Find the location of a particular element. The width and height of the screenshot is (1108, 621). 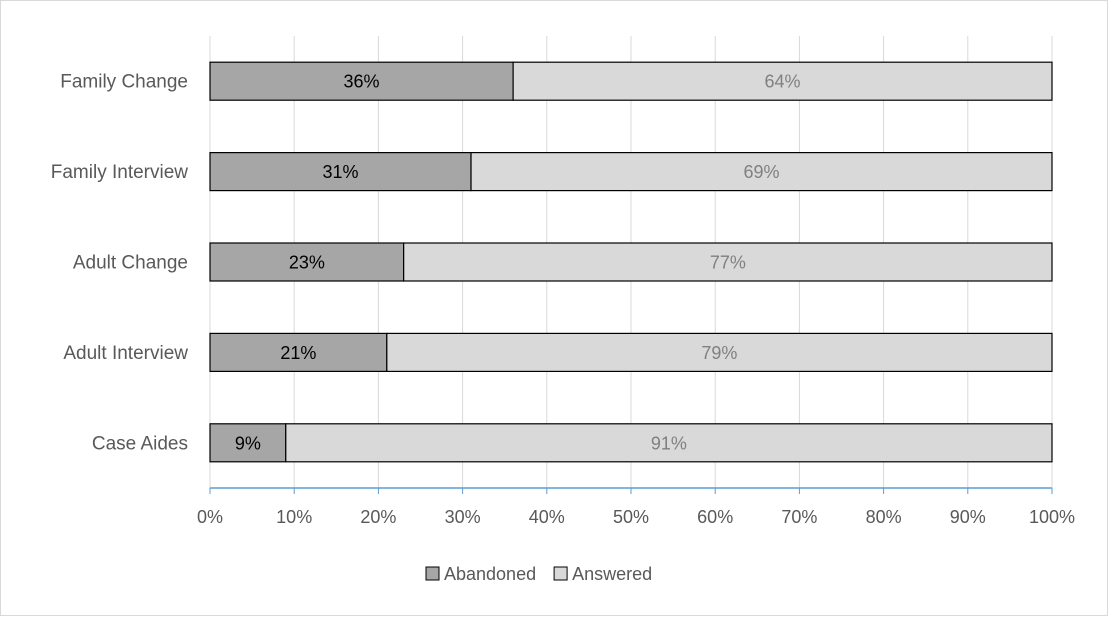

x-tick-label: 70% is located at coordinates (799, 517).